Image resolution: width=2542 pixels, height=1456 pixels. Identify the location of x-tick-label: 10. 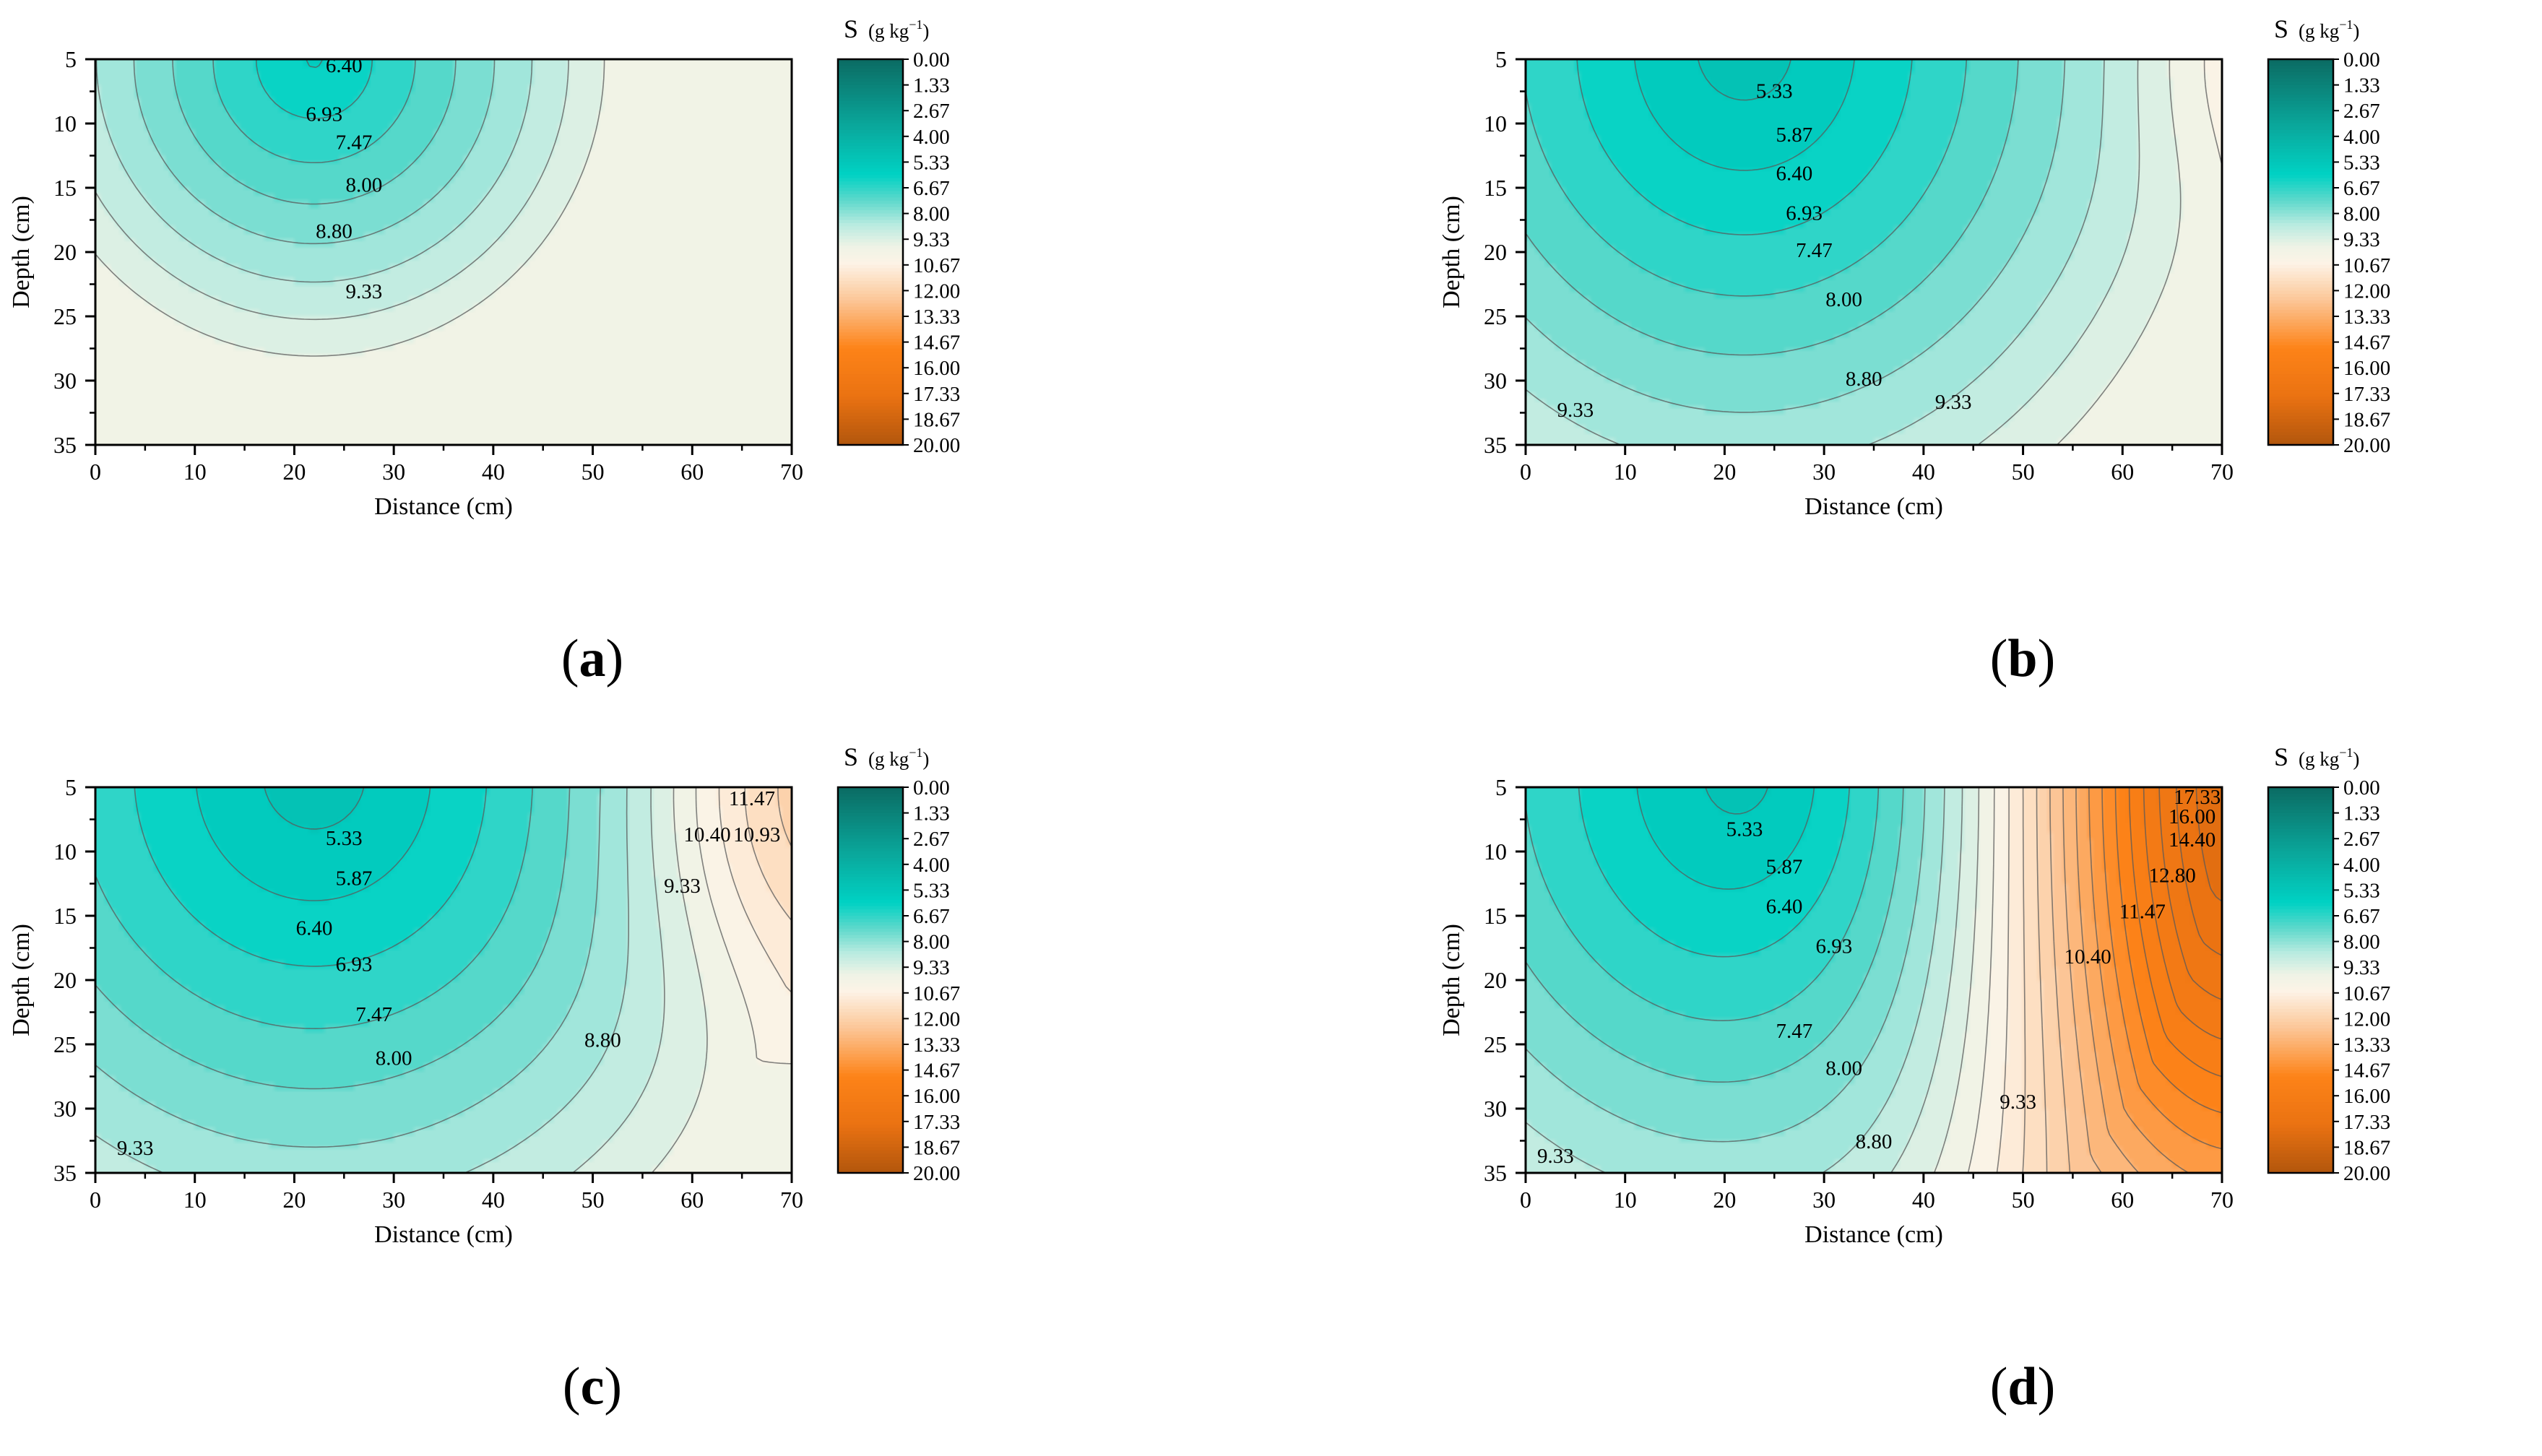
(195, 472).